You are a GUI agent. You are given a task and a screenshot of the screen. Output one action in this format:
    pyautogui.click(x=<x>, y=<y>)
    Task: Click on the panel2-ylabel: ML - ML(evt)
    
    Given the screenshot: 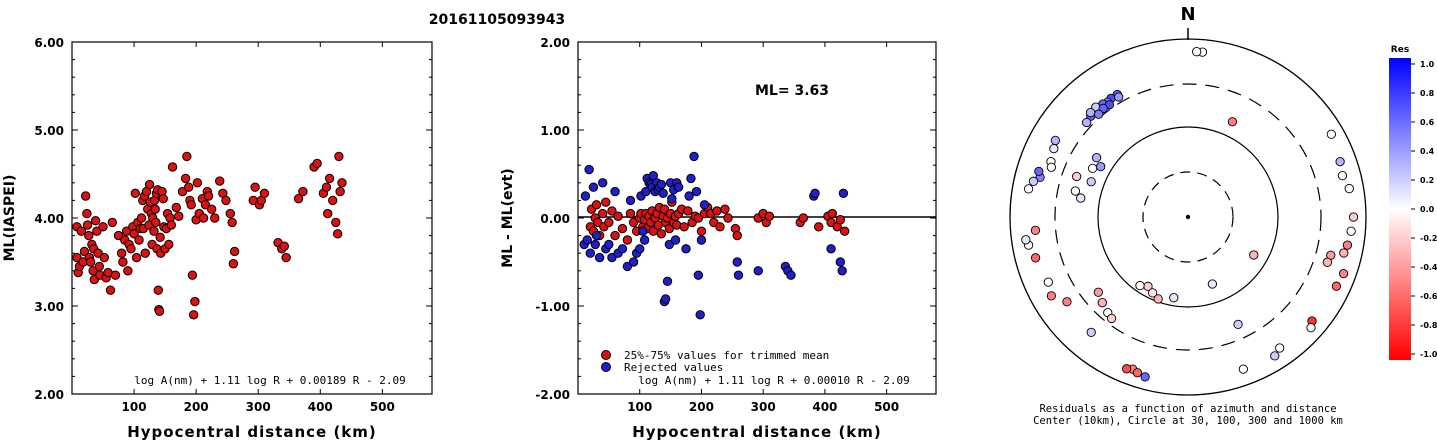 What is the action you would take?
    pyautogui.click(x=508, y=217)
    